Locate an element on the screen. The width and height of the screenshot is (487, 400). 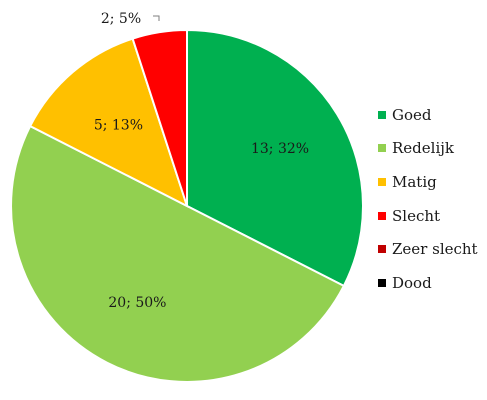
legend-swatch-slecht is located at coordinates (382, 215).